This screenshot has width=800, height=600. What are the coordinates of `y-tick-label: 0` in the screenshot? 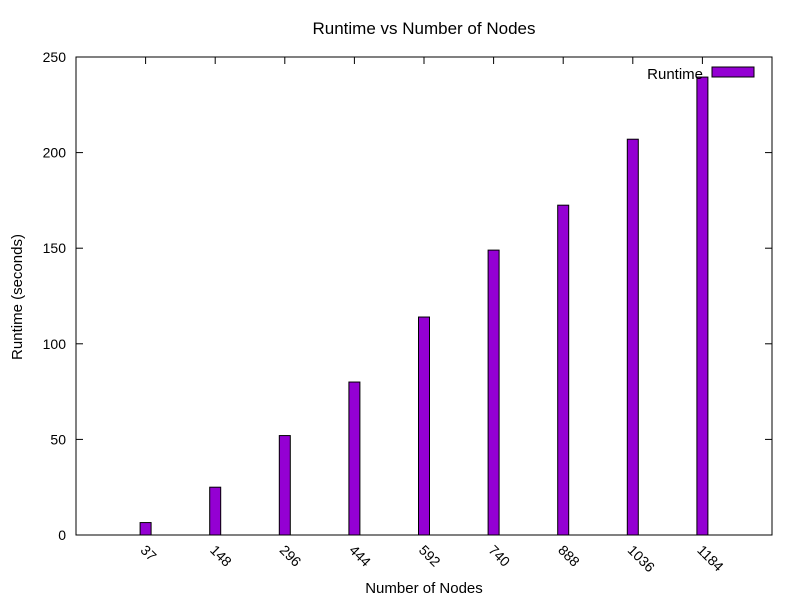 It's located at (62, 535).